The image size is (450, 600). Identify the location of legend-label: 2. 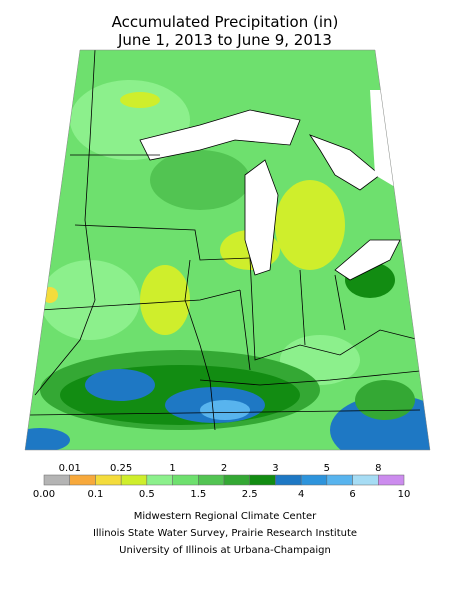
(224, 468).